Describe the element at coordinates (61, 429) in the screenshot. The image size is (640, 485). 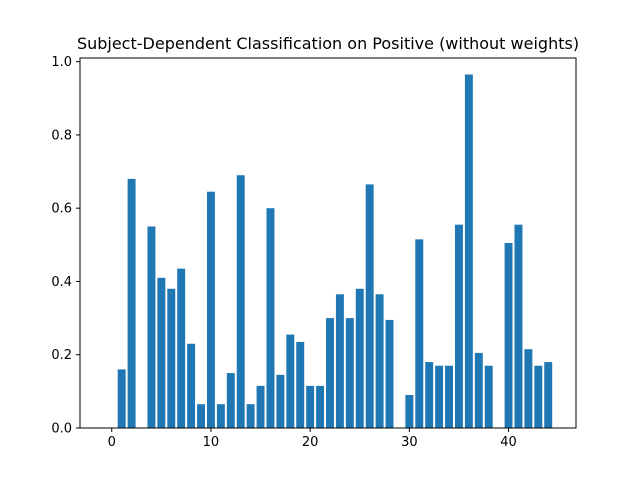
I see `y-tick-label: 0.0` at that location.